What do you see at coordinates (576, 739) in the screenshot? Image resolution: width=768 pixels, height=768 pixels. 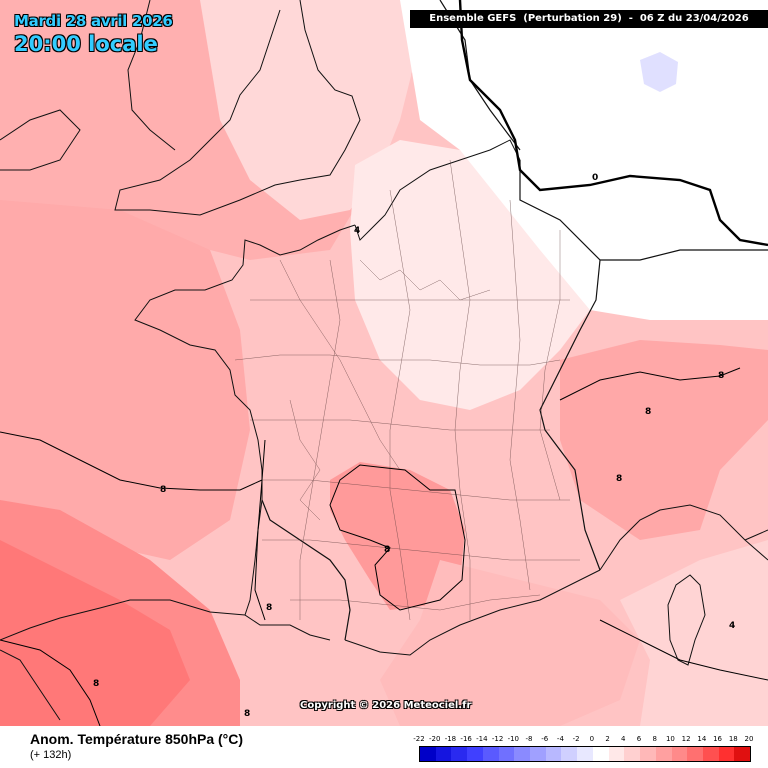 I see `scale-tick-label: -2` at bounding box center [576, 739].